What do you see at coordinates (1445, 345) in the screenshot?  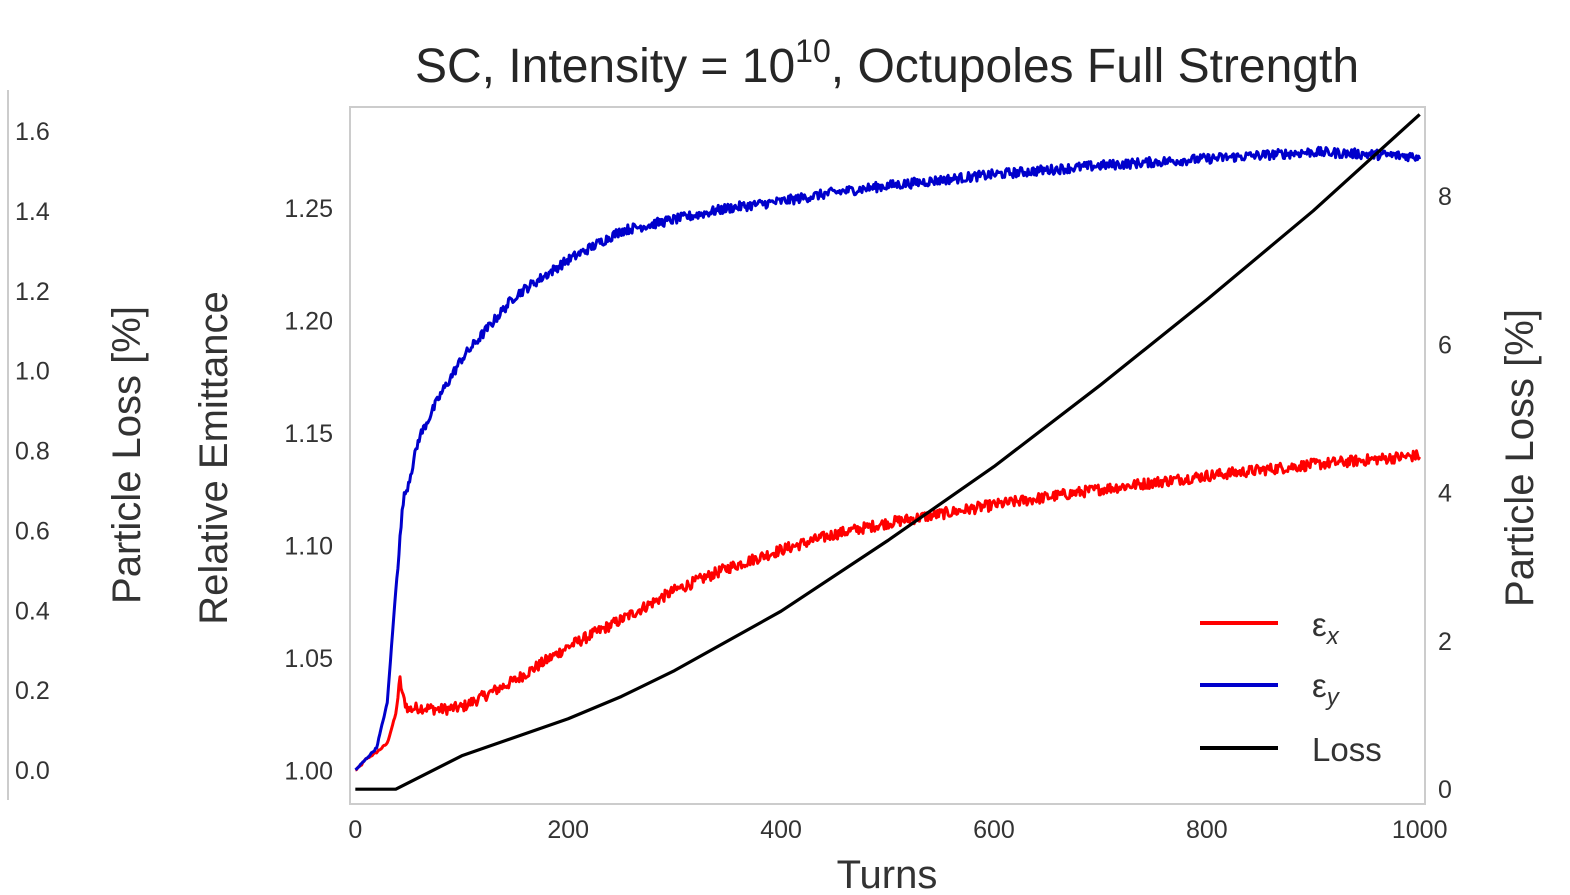 I see `y-tick-label-right: 6` at bounding box center [1445, 345].